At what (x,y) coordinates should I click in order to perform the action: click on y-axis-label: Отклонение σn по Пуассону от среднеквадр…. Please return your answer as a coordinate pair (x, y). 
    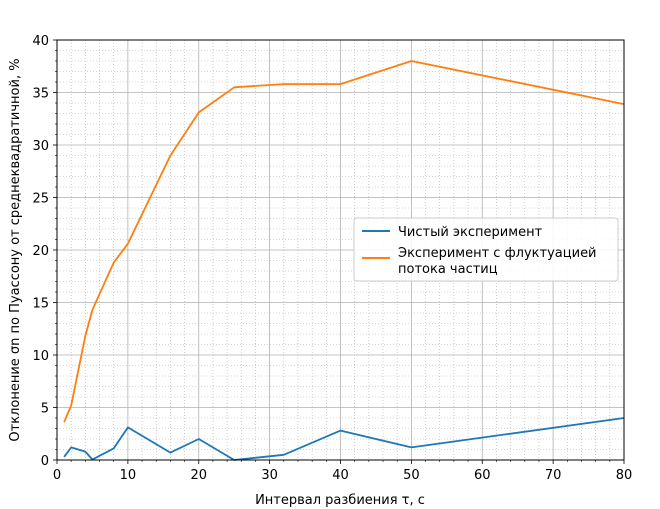
    Looking at the image, I should click on (15, 249).